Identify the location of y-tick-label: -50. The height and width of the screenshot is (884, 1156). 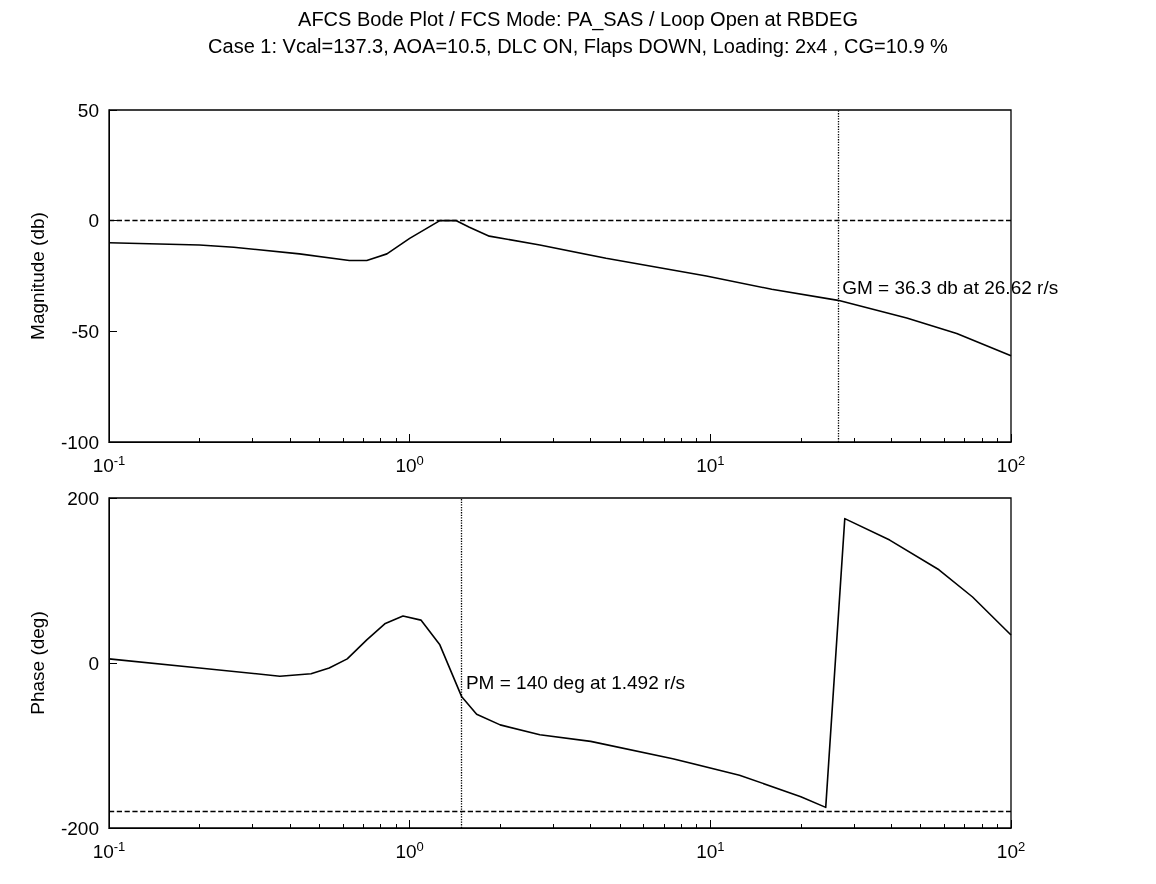
(85, 331).